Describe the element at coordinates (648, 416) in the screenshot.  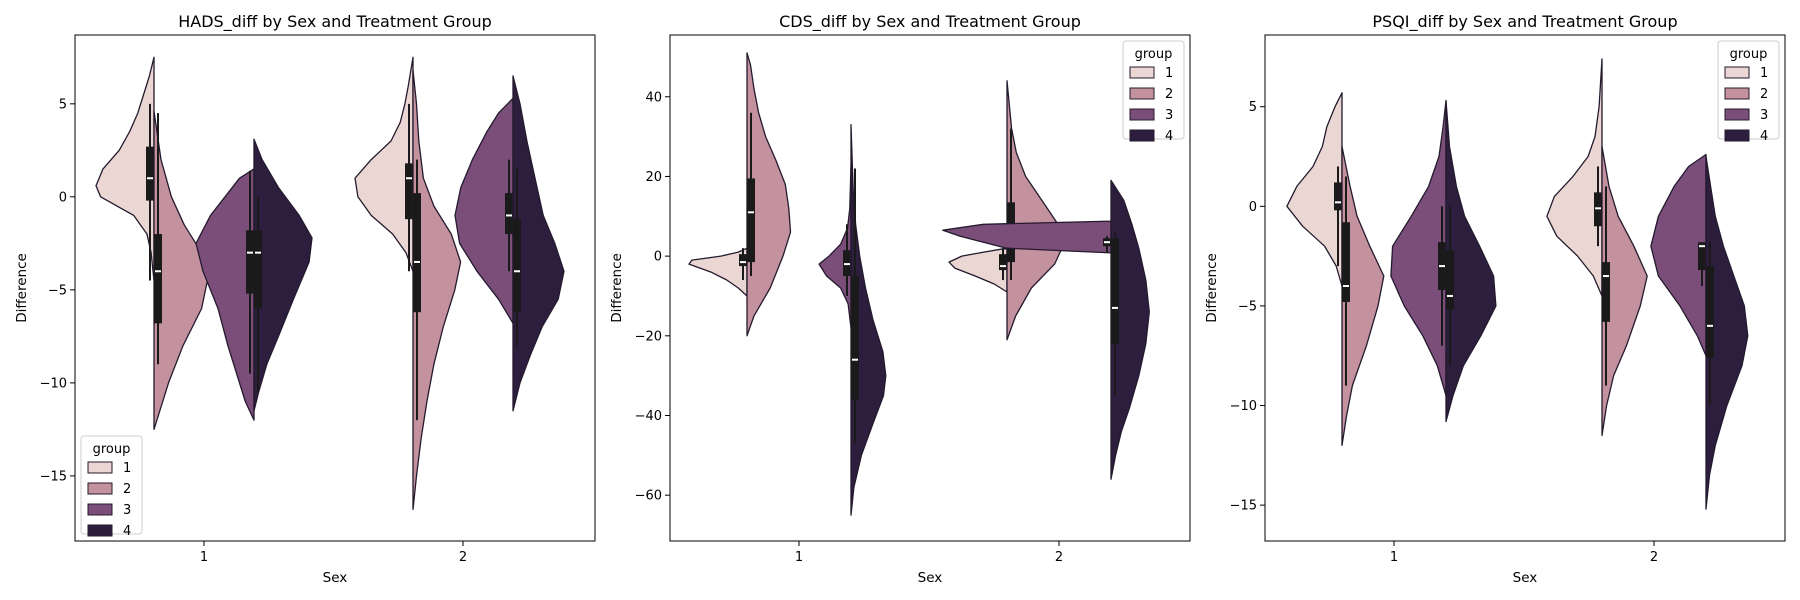
I see `y-tick-label: −40` at that location.